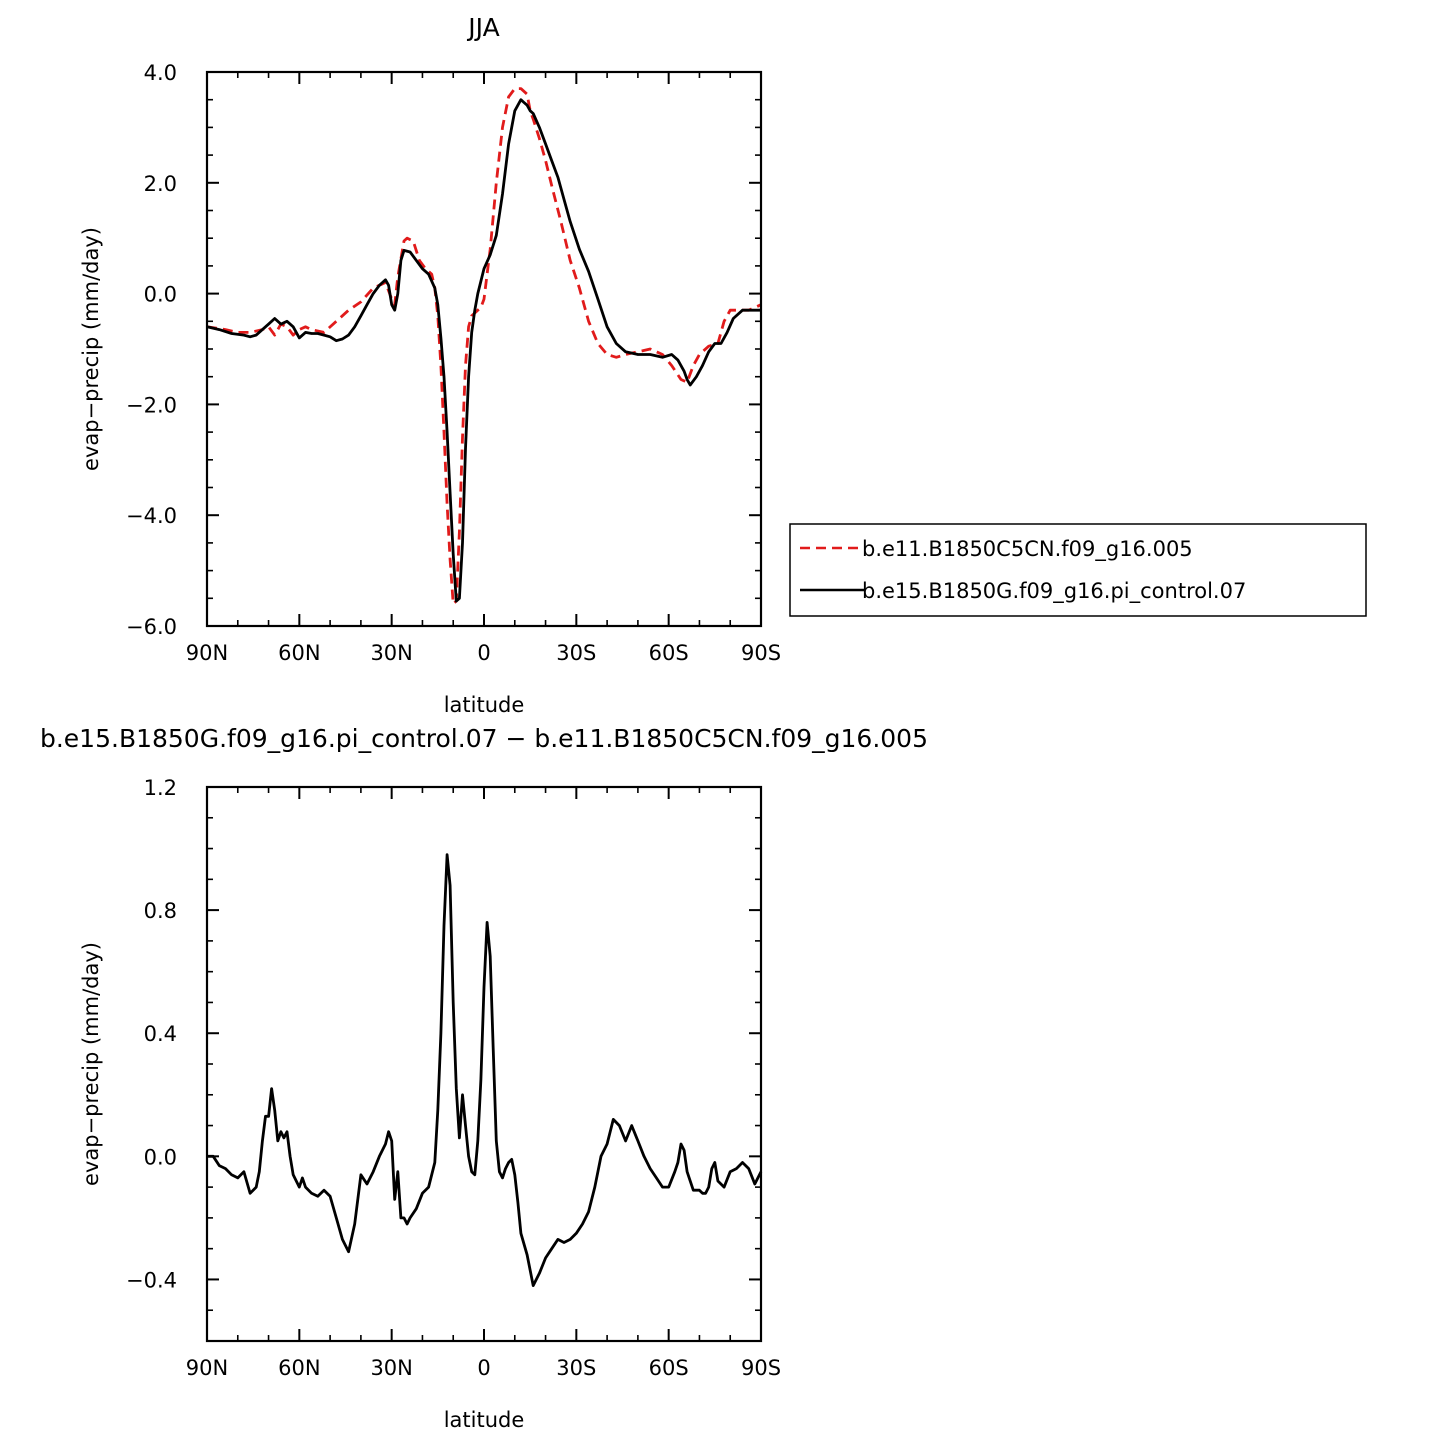 This screenshot has height=1441, width=1441. What do you see at coordinates (484, 1420) in the screenshot?
I see `bottom-x-axis-label: latitude` at bounding box center [484, 1420].